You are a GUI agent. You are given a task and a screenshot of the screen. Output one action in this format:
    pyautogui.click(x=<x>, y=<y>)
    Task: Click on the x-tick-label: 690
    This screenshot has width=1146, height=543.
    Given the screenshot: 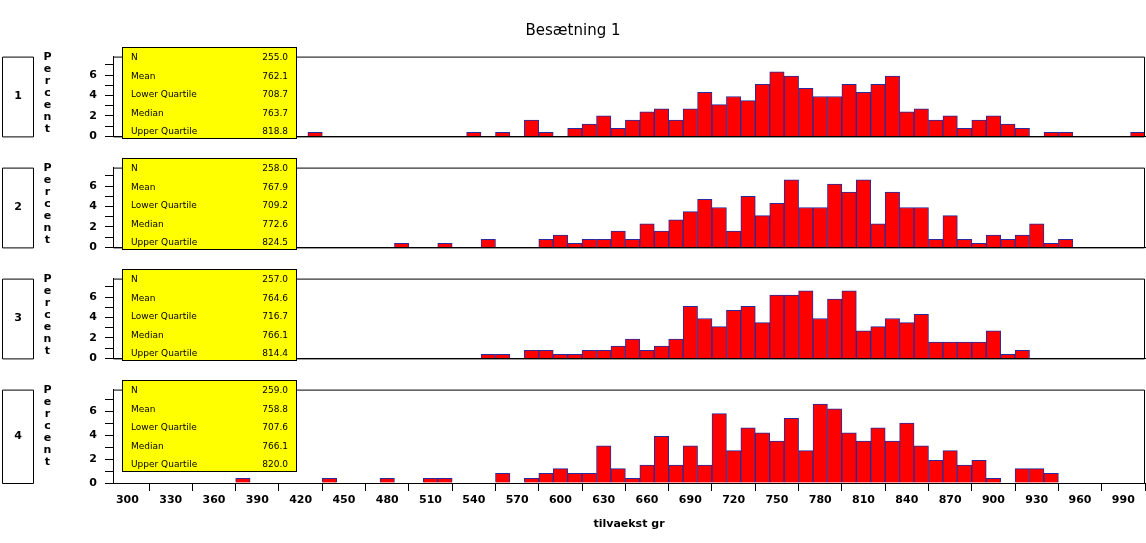 What is the action you would take?
    pyautogui.click(x=690, y=500)
    